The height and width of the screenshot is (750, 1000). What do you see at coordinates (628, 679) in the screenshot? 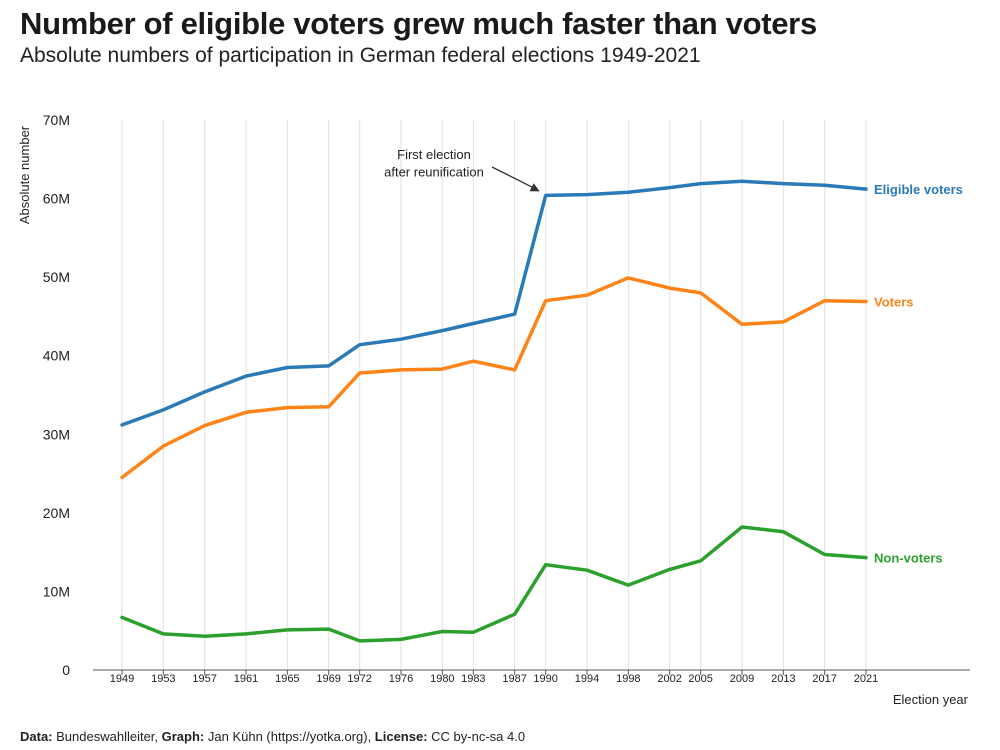
I see `x-tick-label: 1998` at bounding box center [628, 679].